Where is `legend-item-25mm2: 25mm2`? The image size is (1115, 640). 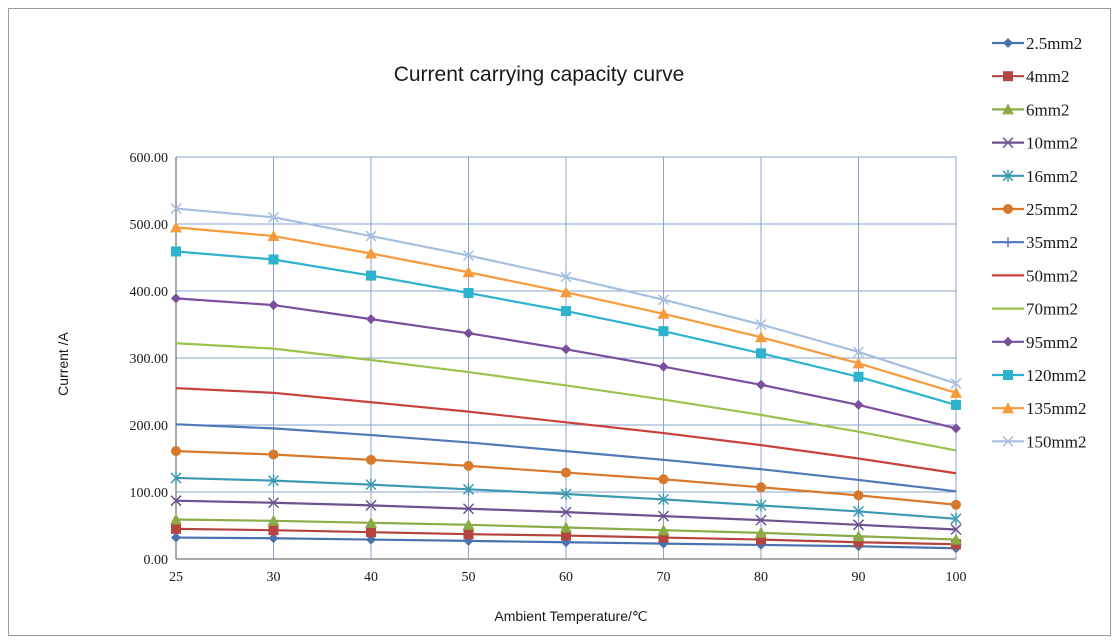 legend-item-25mm2: 25mm2 is located at coordinates (1035, 209).